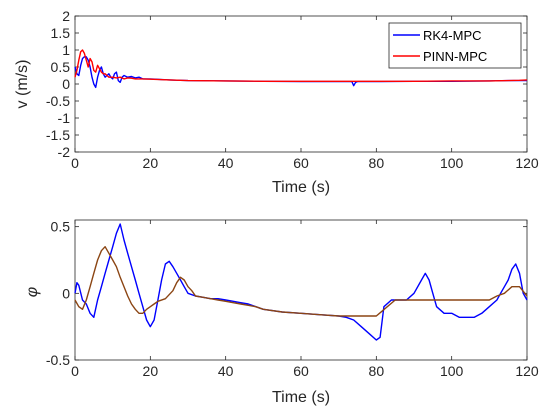  Describe the element at coordinates (377, 163) in the screenshot. I see `velocity-x-tick-label: 80` at that location.